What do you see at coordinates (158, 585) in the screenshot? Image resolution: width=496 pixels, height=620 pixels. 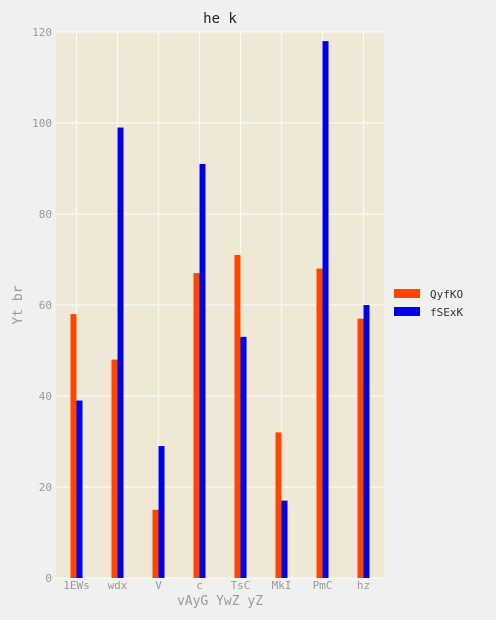 I see `x-tick-label: V` at bounding box center [158, 585].